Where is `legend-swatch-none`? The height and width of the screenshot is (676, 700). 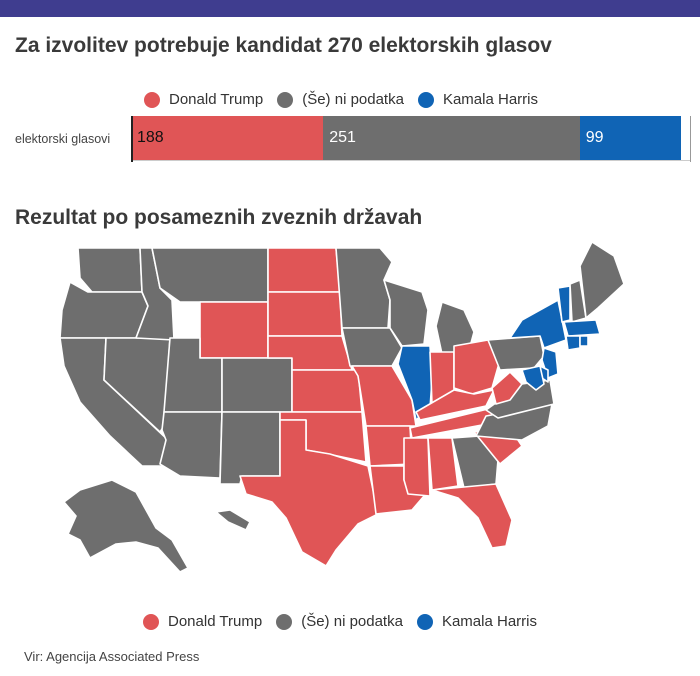 legend-swatch-none is located at coordinates (285, 99).